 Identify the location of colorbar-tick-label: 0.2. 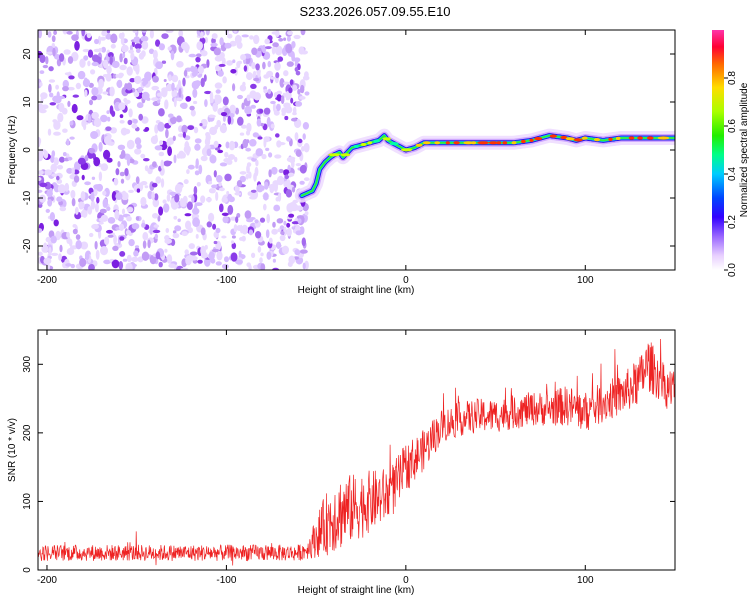
(732, 222).